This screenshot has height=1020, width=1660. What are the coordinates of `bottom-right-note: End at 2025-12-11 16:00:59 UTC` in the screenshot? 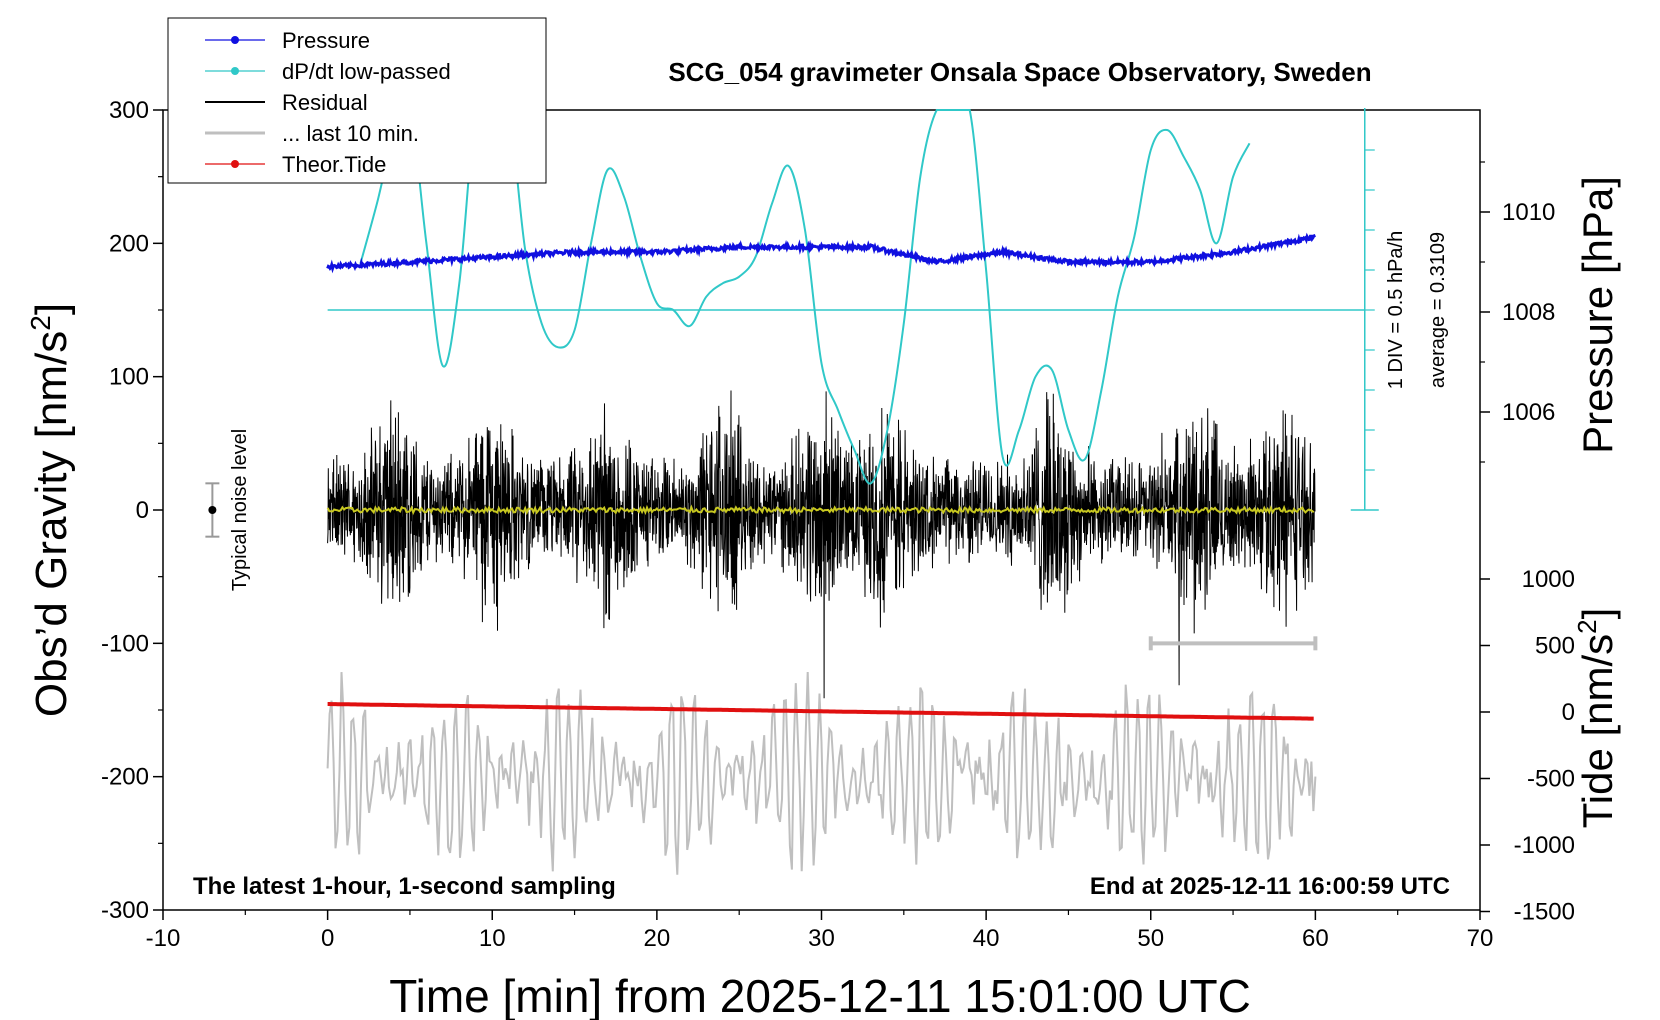 It's located at (1270, 886).